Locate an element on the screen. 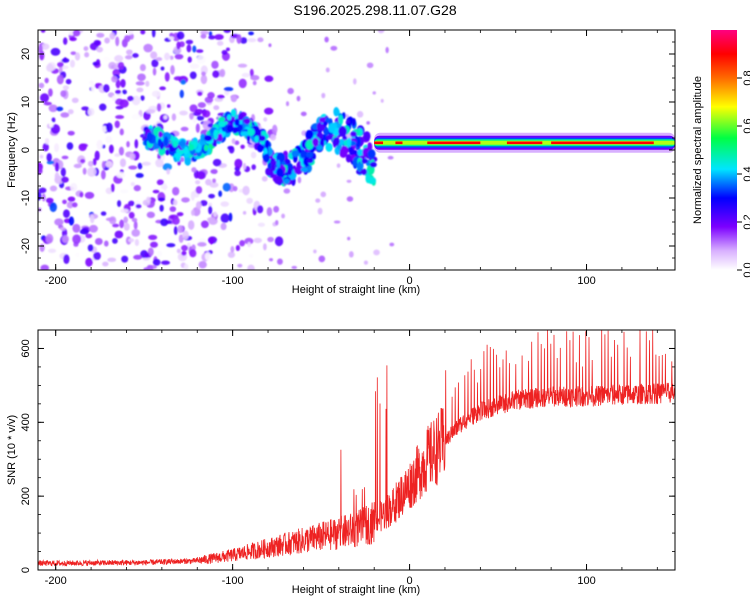 The image size is (750, 600). snr-y-tick-label: 0 is located at coordinates (26, 570).